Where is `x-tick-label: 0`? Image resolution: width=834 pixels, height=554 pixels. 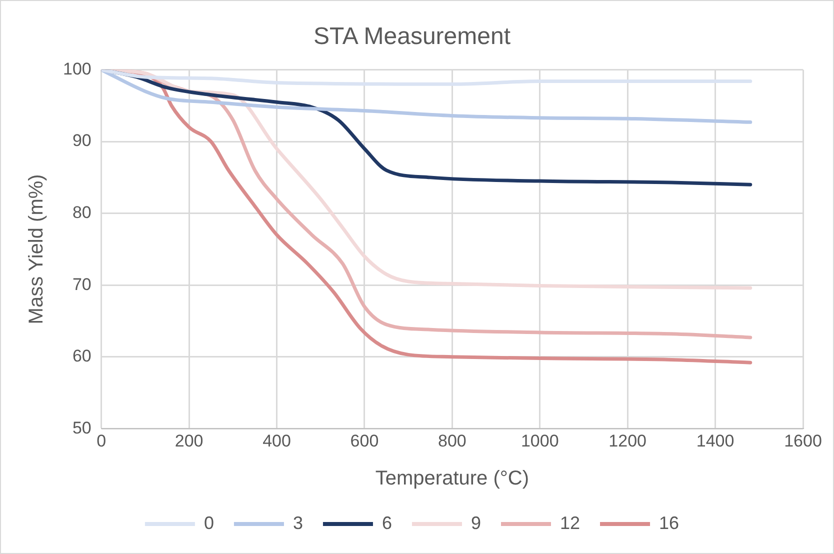
x-tick-label: 0 is located at coordinates (101, 440).